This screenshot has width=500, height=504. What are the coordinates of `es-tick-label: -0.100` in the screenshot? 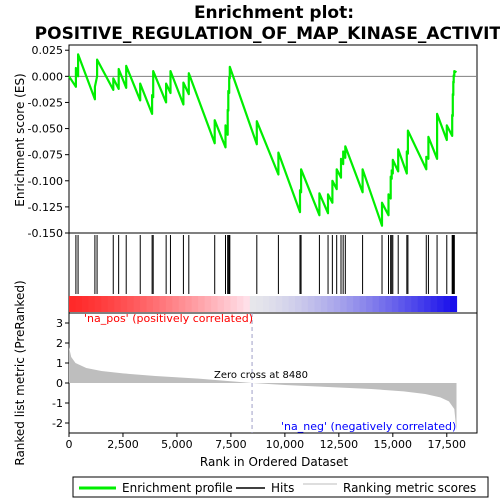 It's located at (45, 181).